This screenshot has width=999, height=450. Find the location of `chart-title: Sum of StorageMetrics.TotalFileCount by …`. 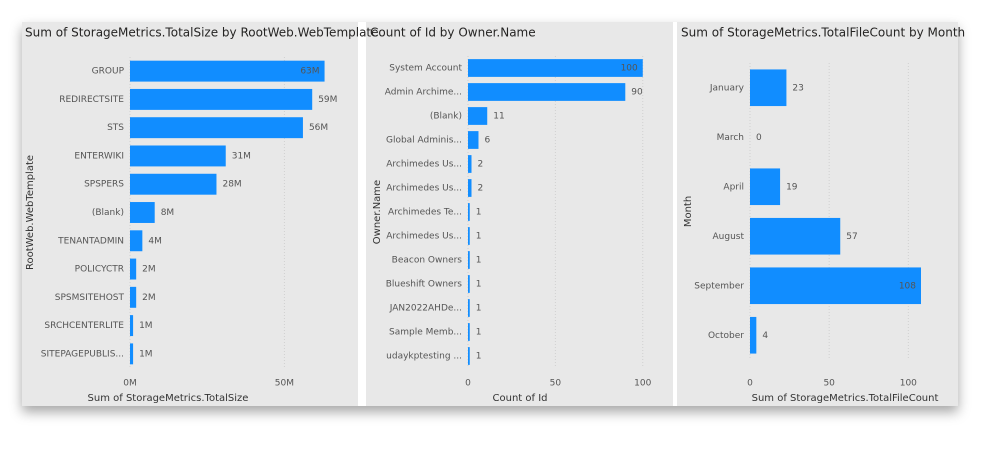

chart-title: Sum of StorageMetrics.TotalFileCount by … is located at coordinates (823, 33).